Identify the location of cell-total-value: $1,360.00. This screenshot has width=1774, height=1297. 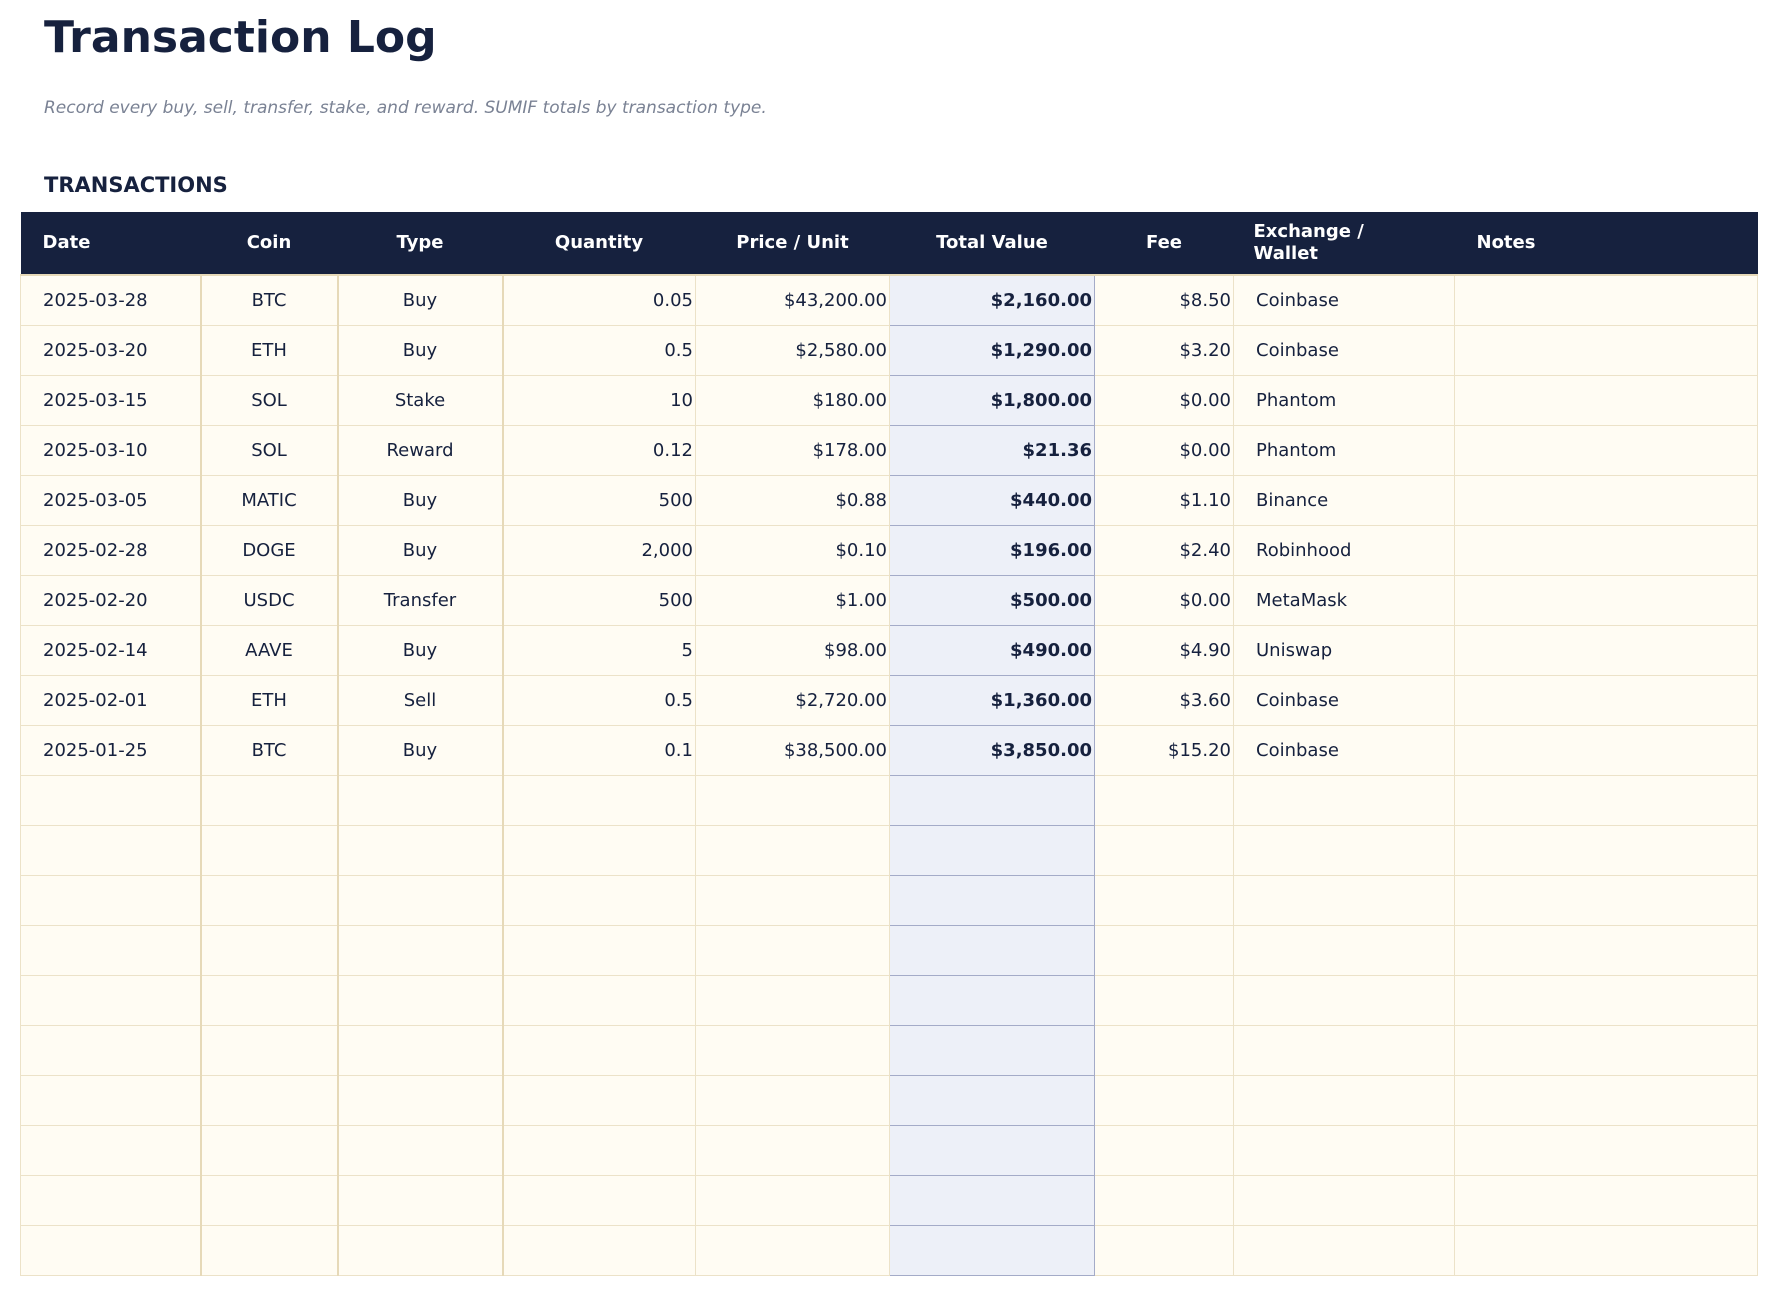
(992, 700).